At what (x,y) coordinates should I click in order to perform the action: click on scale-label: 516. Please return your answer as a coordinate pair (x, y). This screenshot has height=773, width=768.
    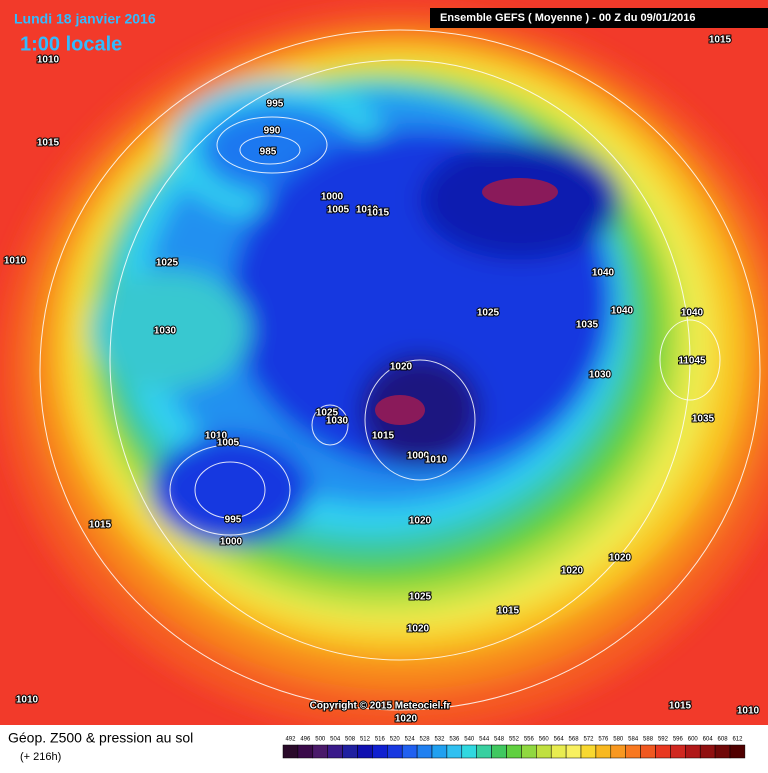
    Looking at the image, I should click on (380, 740).